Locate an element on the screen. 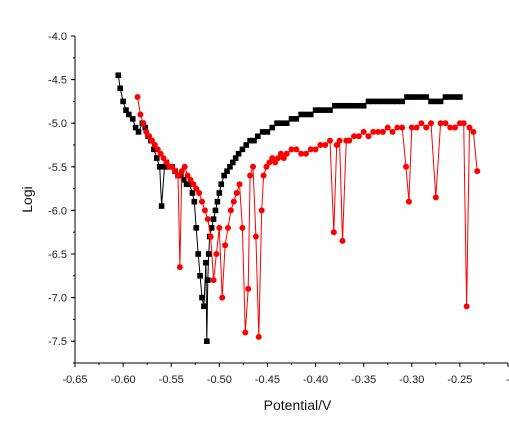  x-tick-label: -0.50 is located at coordinates (219, 380).